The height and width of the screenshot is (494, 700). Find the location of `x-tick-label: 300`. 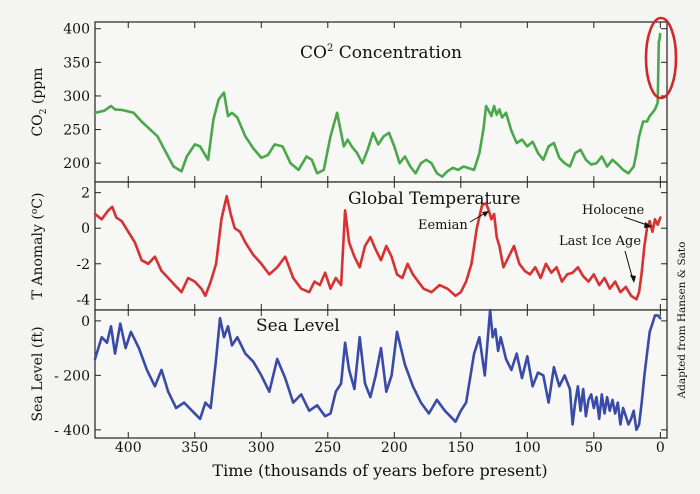

x-tick-label: 300 is located at coordinates (261, 448).